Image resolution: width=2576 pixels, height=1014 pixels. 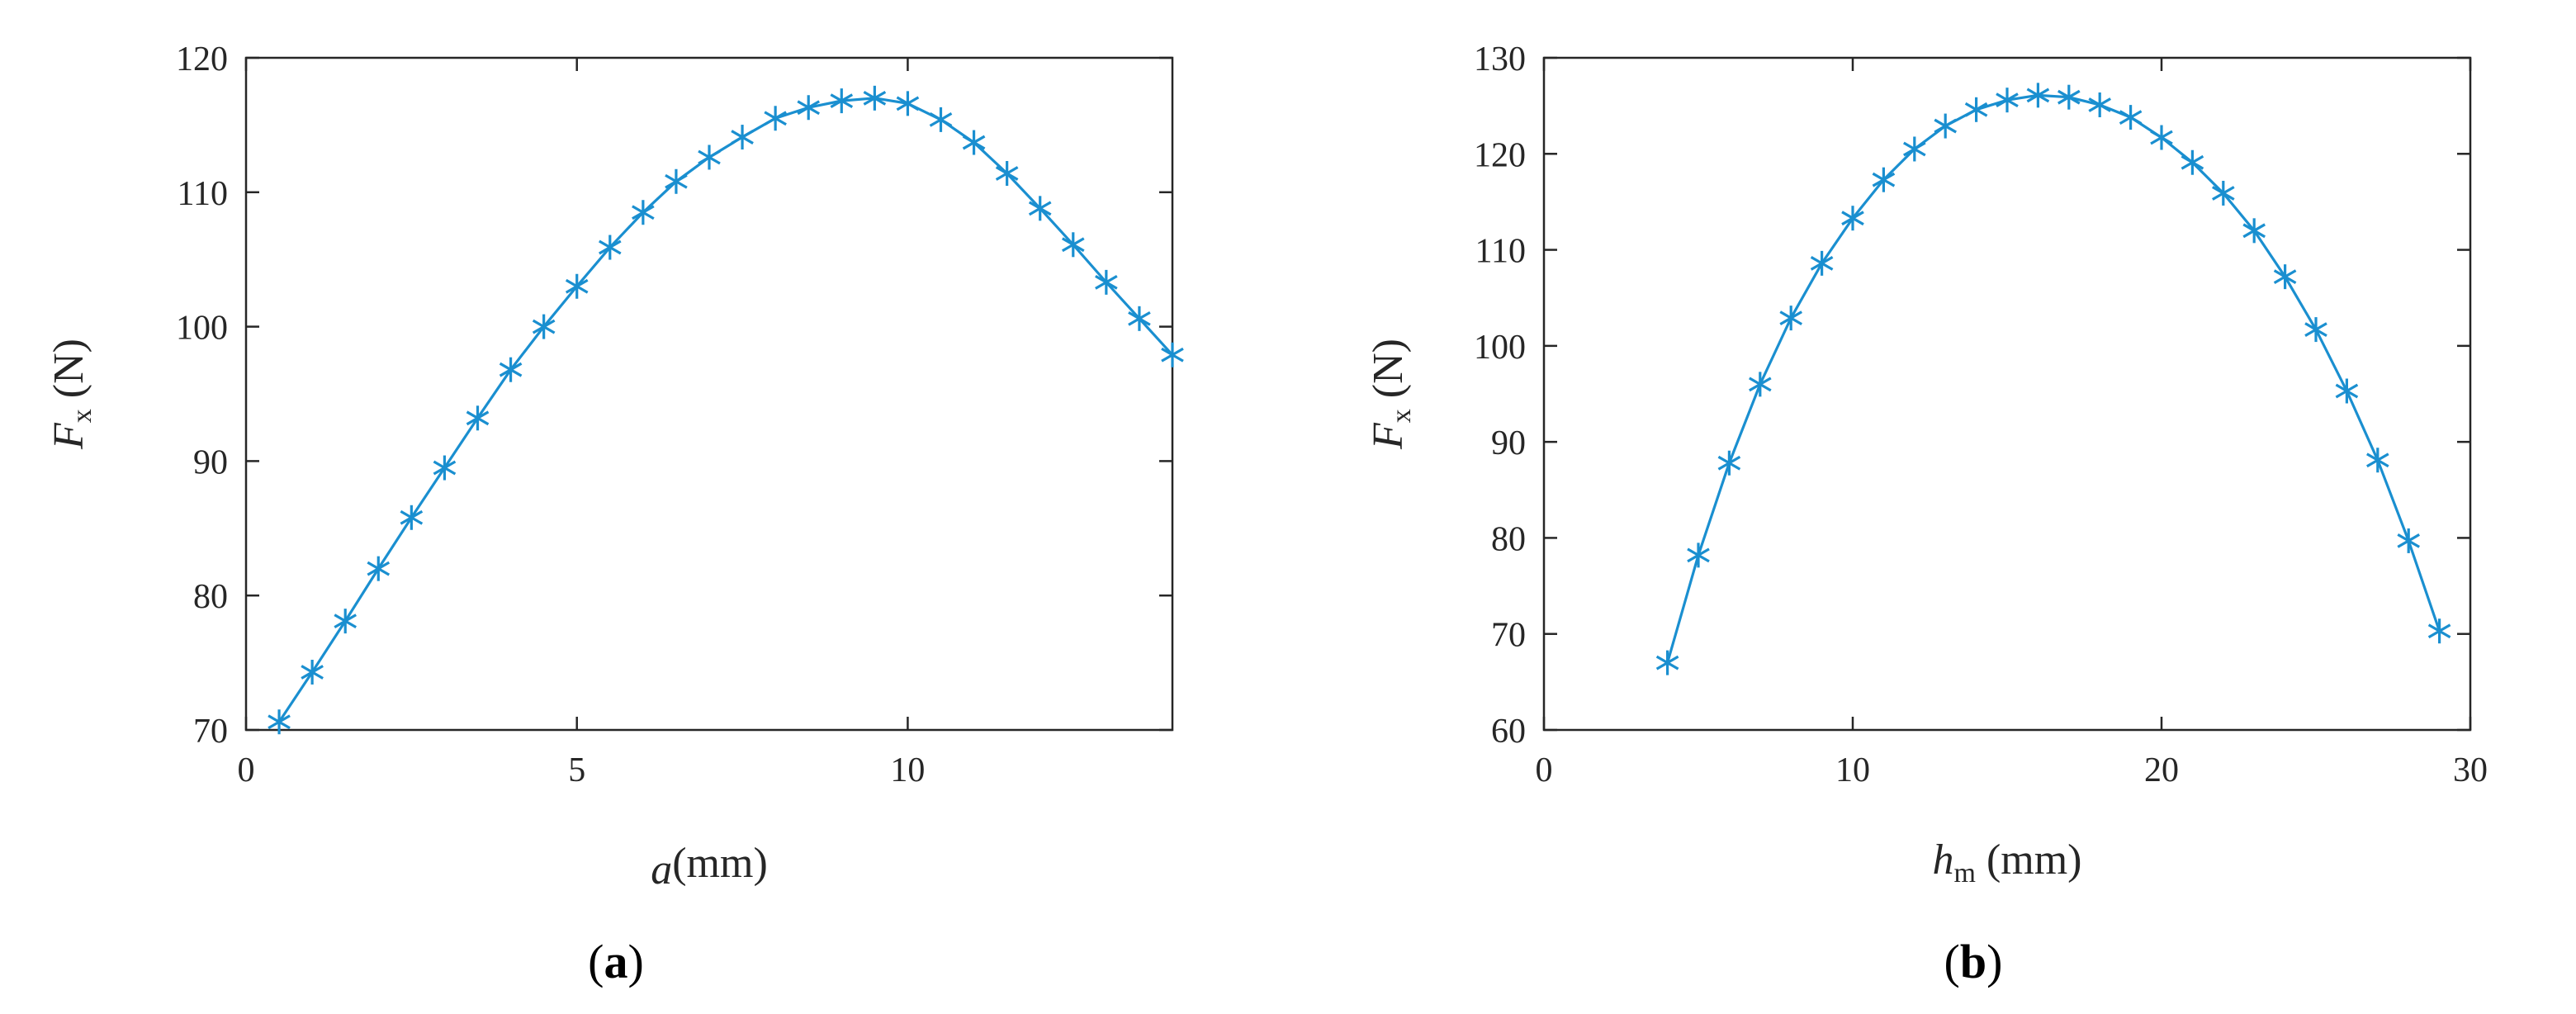 I want to click on chart-a-panel-label: (a), so click(x=616, y=962).